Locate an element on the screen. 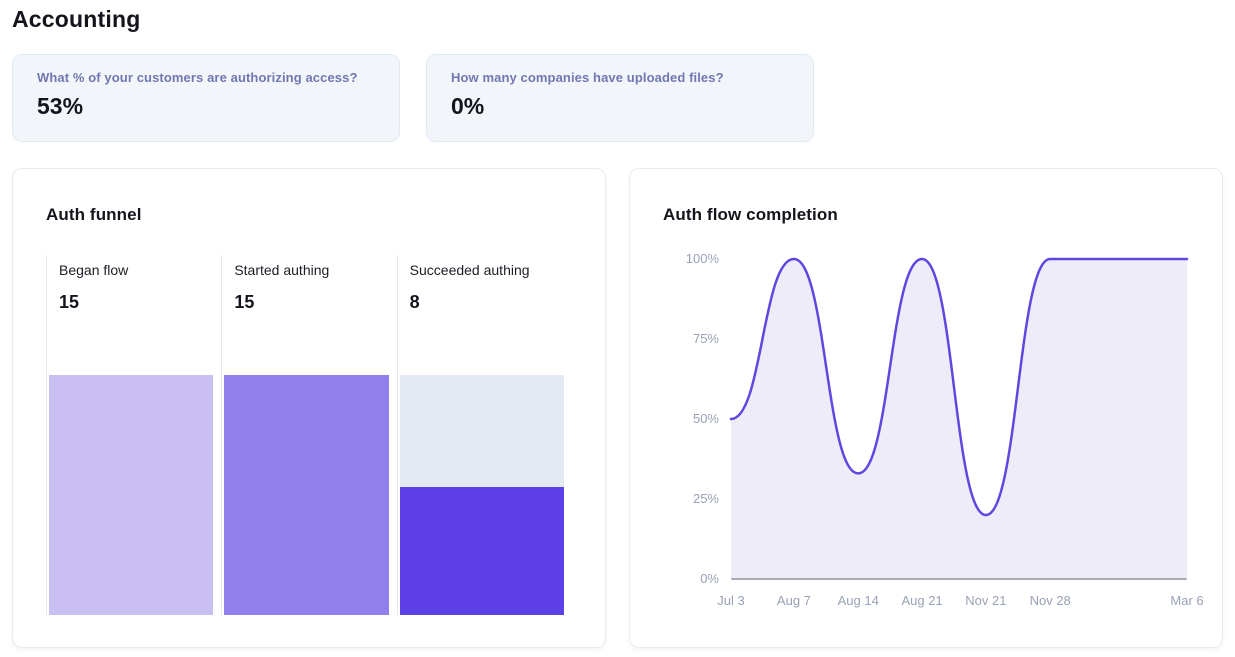  funnel-column-text: Succeeded authing 8 is located at coordinates (485, 315).